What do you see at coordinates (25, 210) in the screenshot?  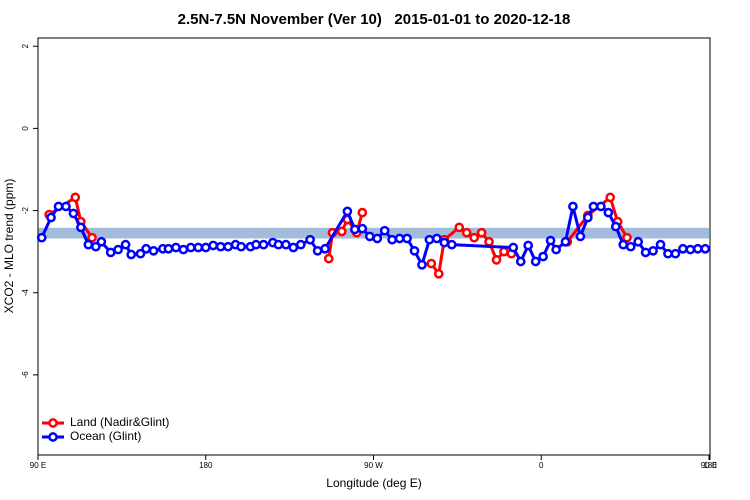 I see `y-tick-label: -2` at bounding box center [25, 210].